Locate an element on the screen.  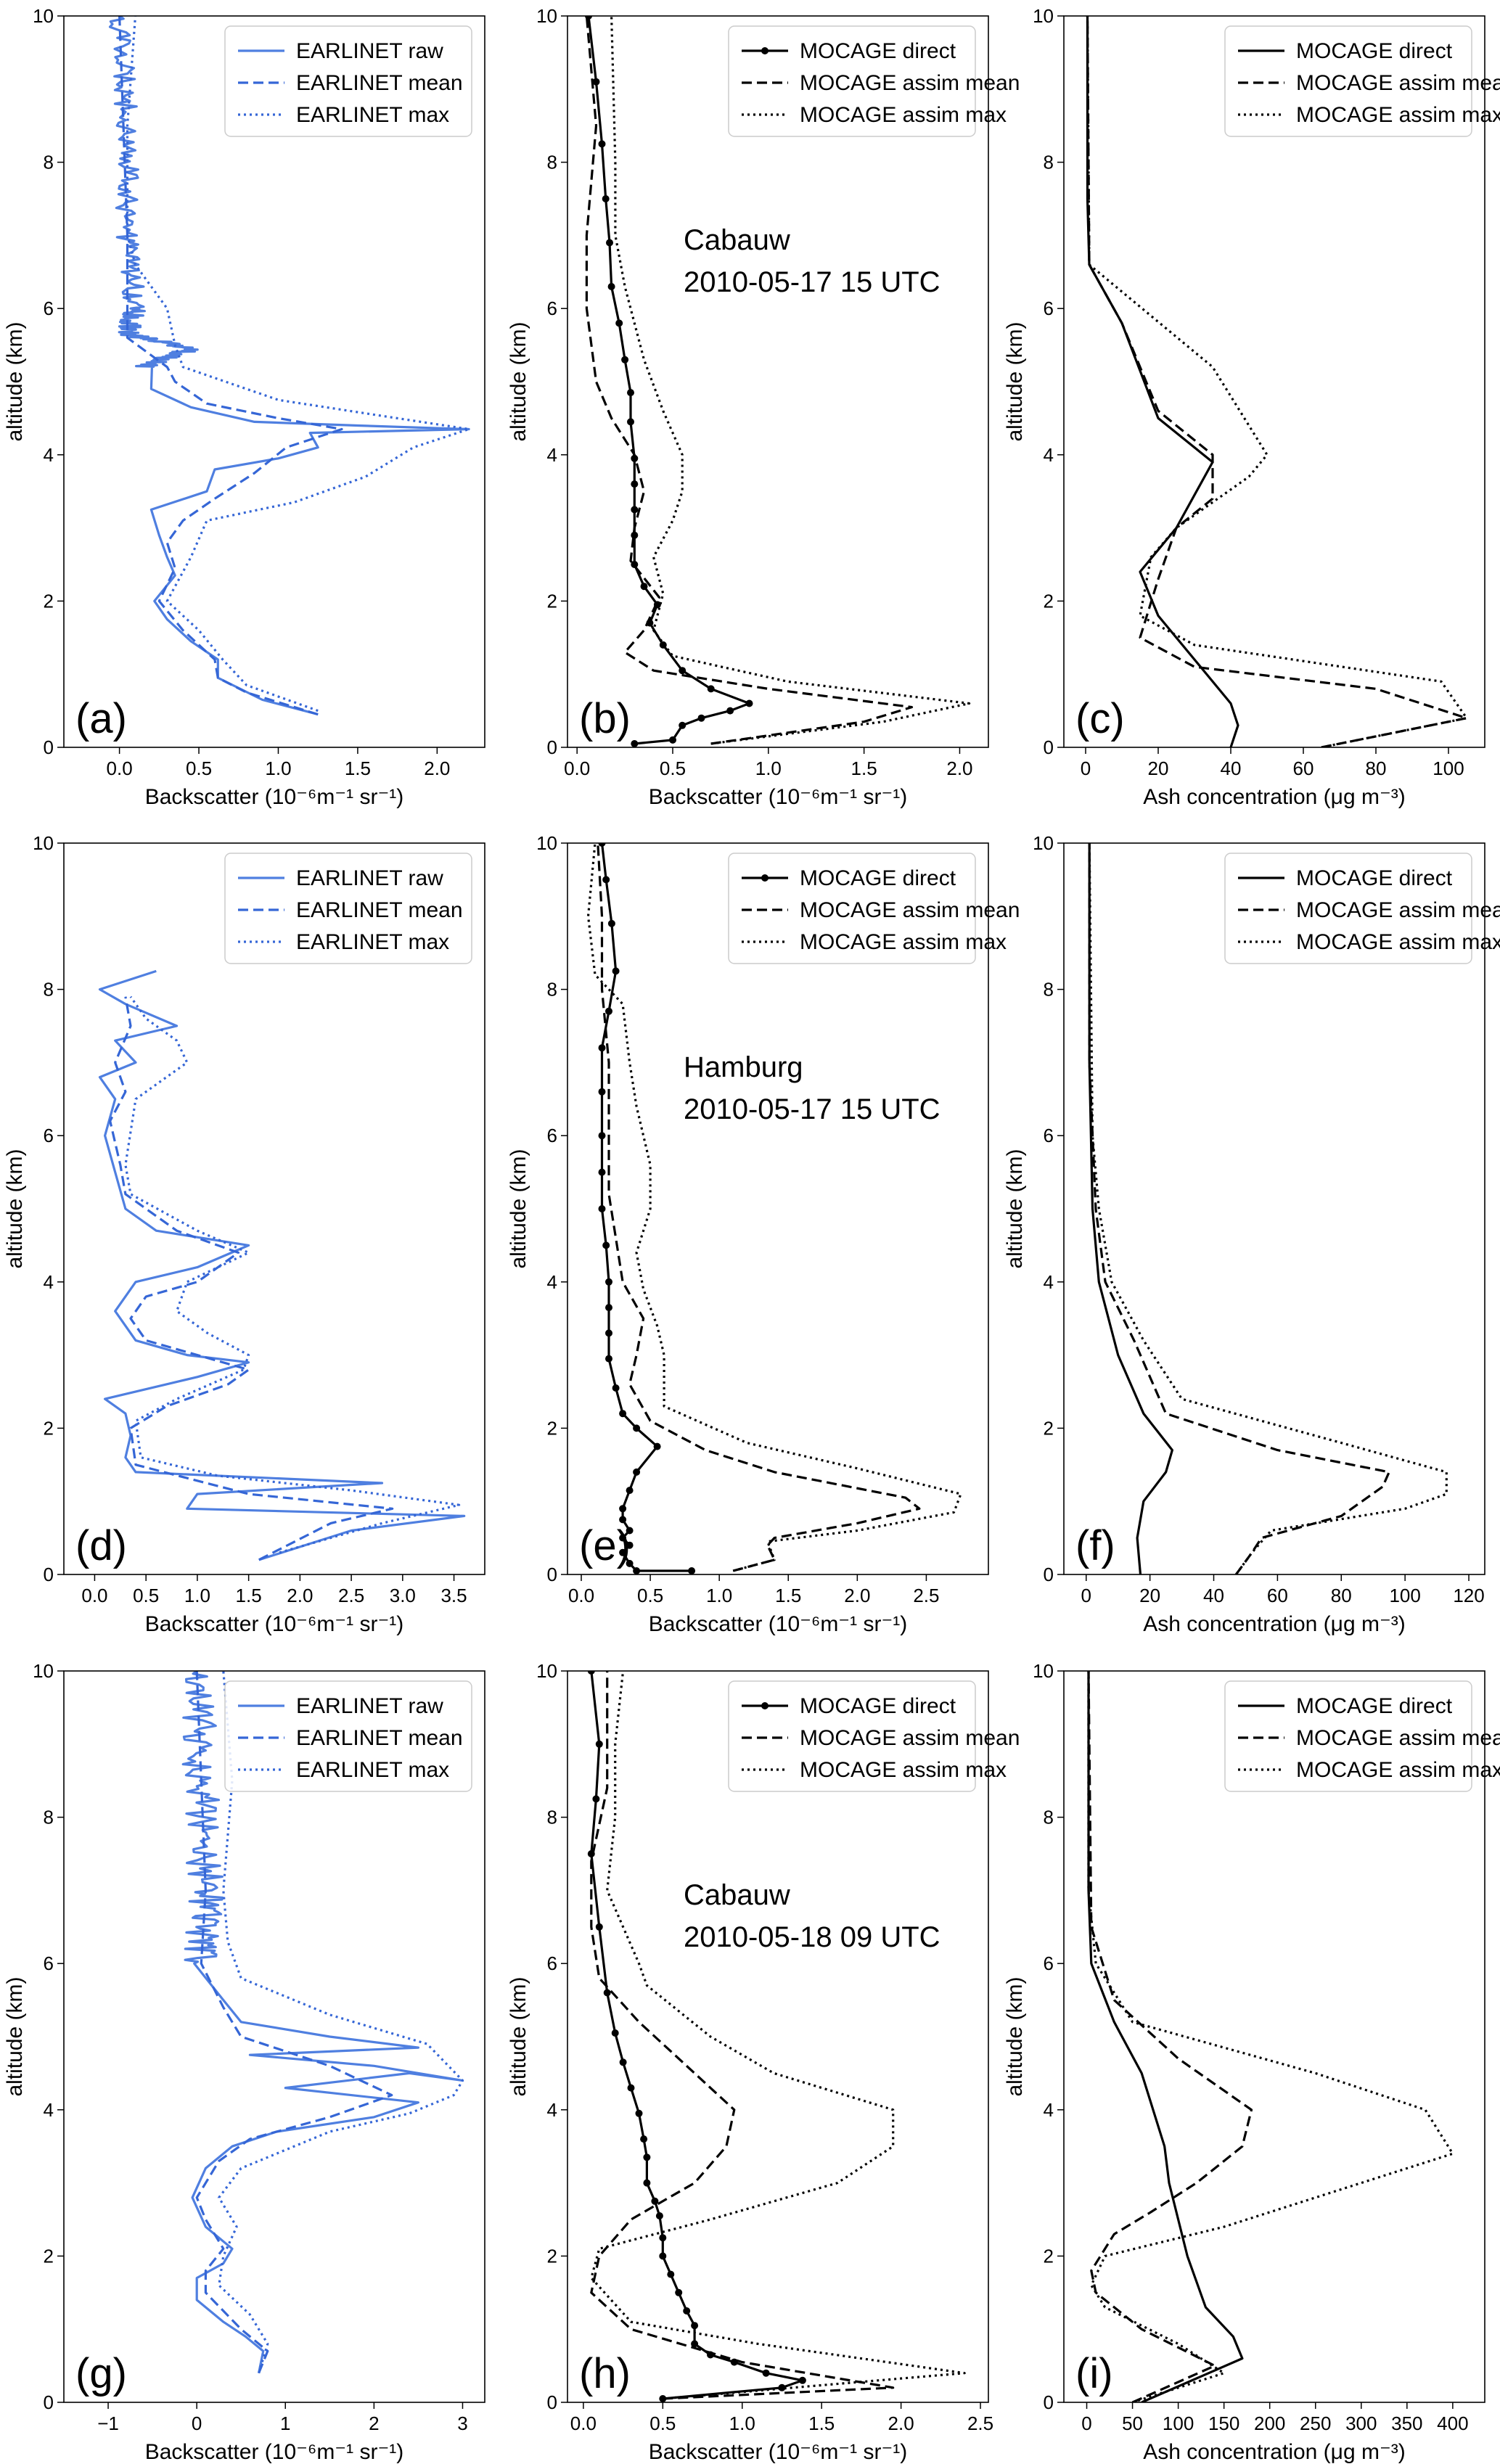
y-tick-label: 2 is located at coordinates (49, 601).